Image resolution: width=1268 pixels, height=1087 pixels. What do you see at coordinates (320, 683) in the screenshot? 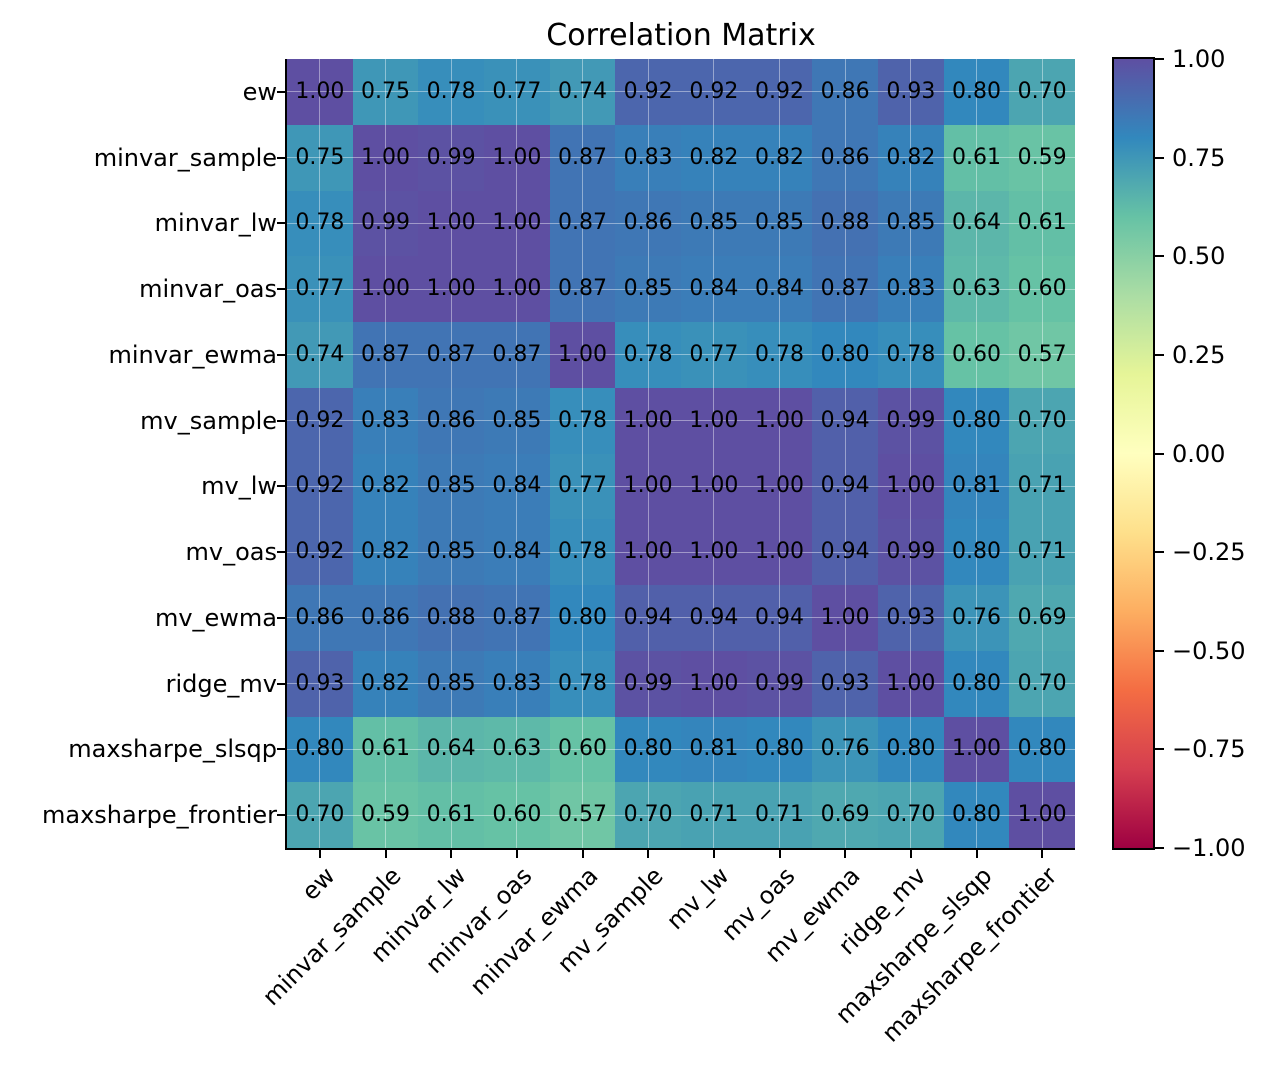
I see `heatmap-cell: 0.93` at bounding box center [320, 683].